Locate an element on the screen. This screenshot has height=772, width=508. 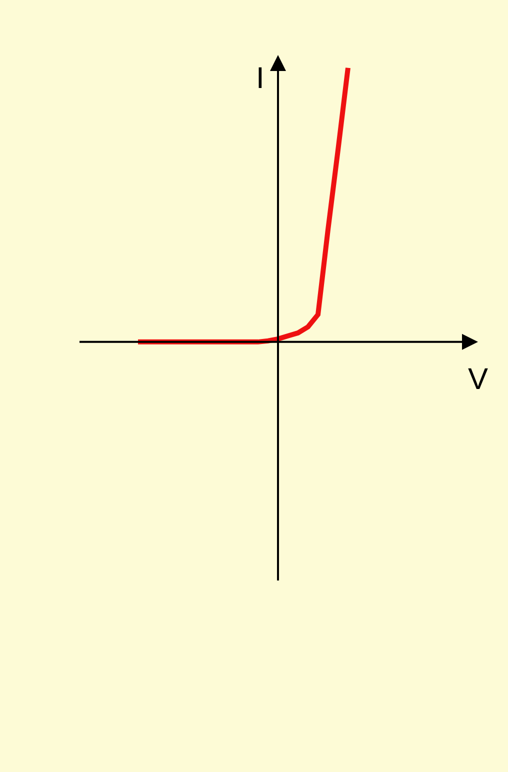
x-axis-title: V is located at coordinates (478, 379).